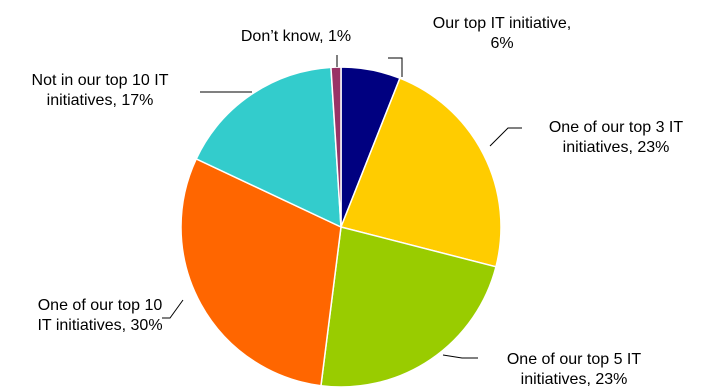  I want to click on data-label-line: Not in our top 10 IT, so click(100, 80).